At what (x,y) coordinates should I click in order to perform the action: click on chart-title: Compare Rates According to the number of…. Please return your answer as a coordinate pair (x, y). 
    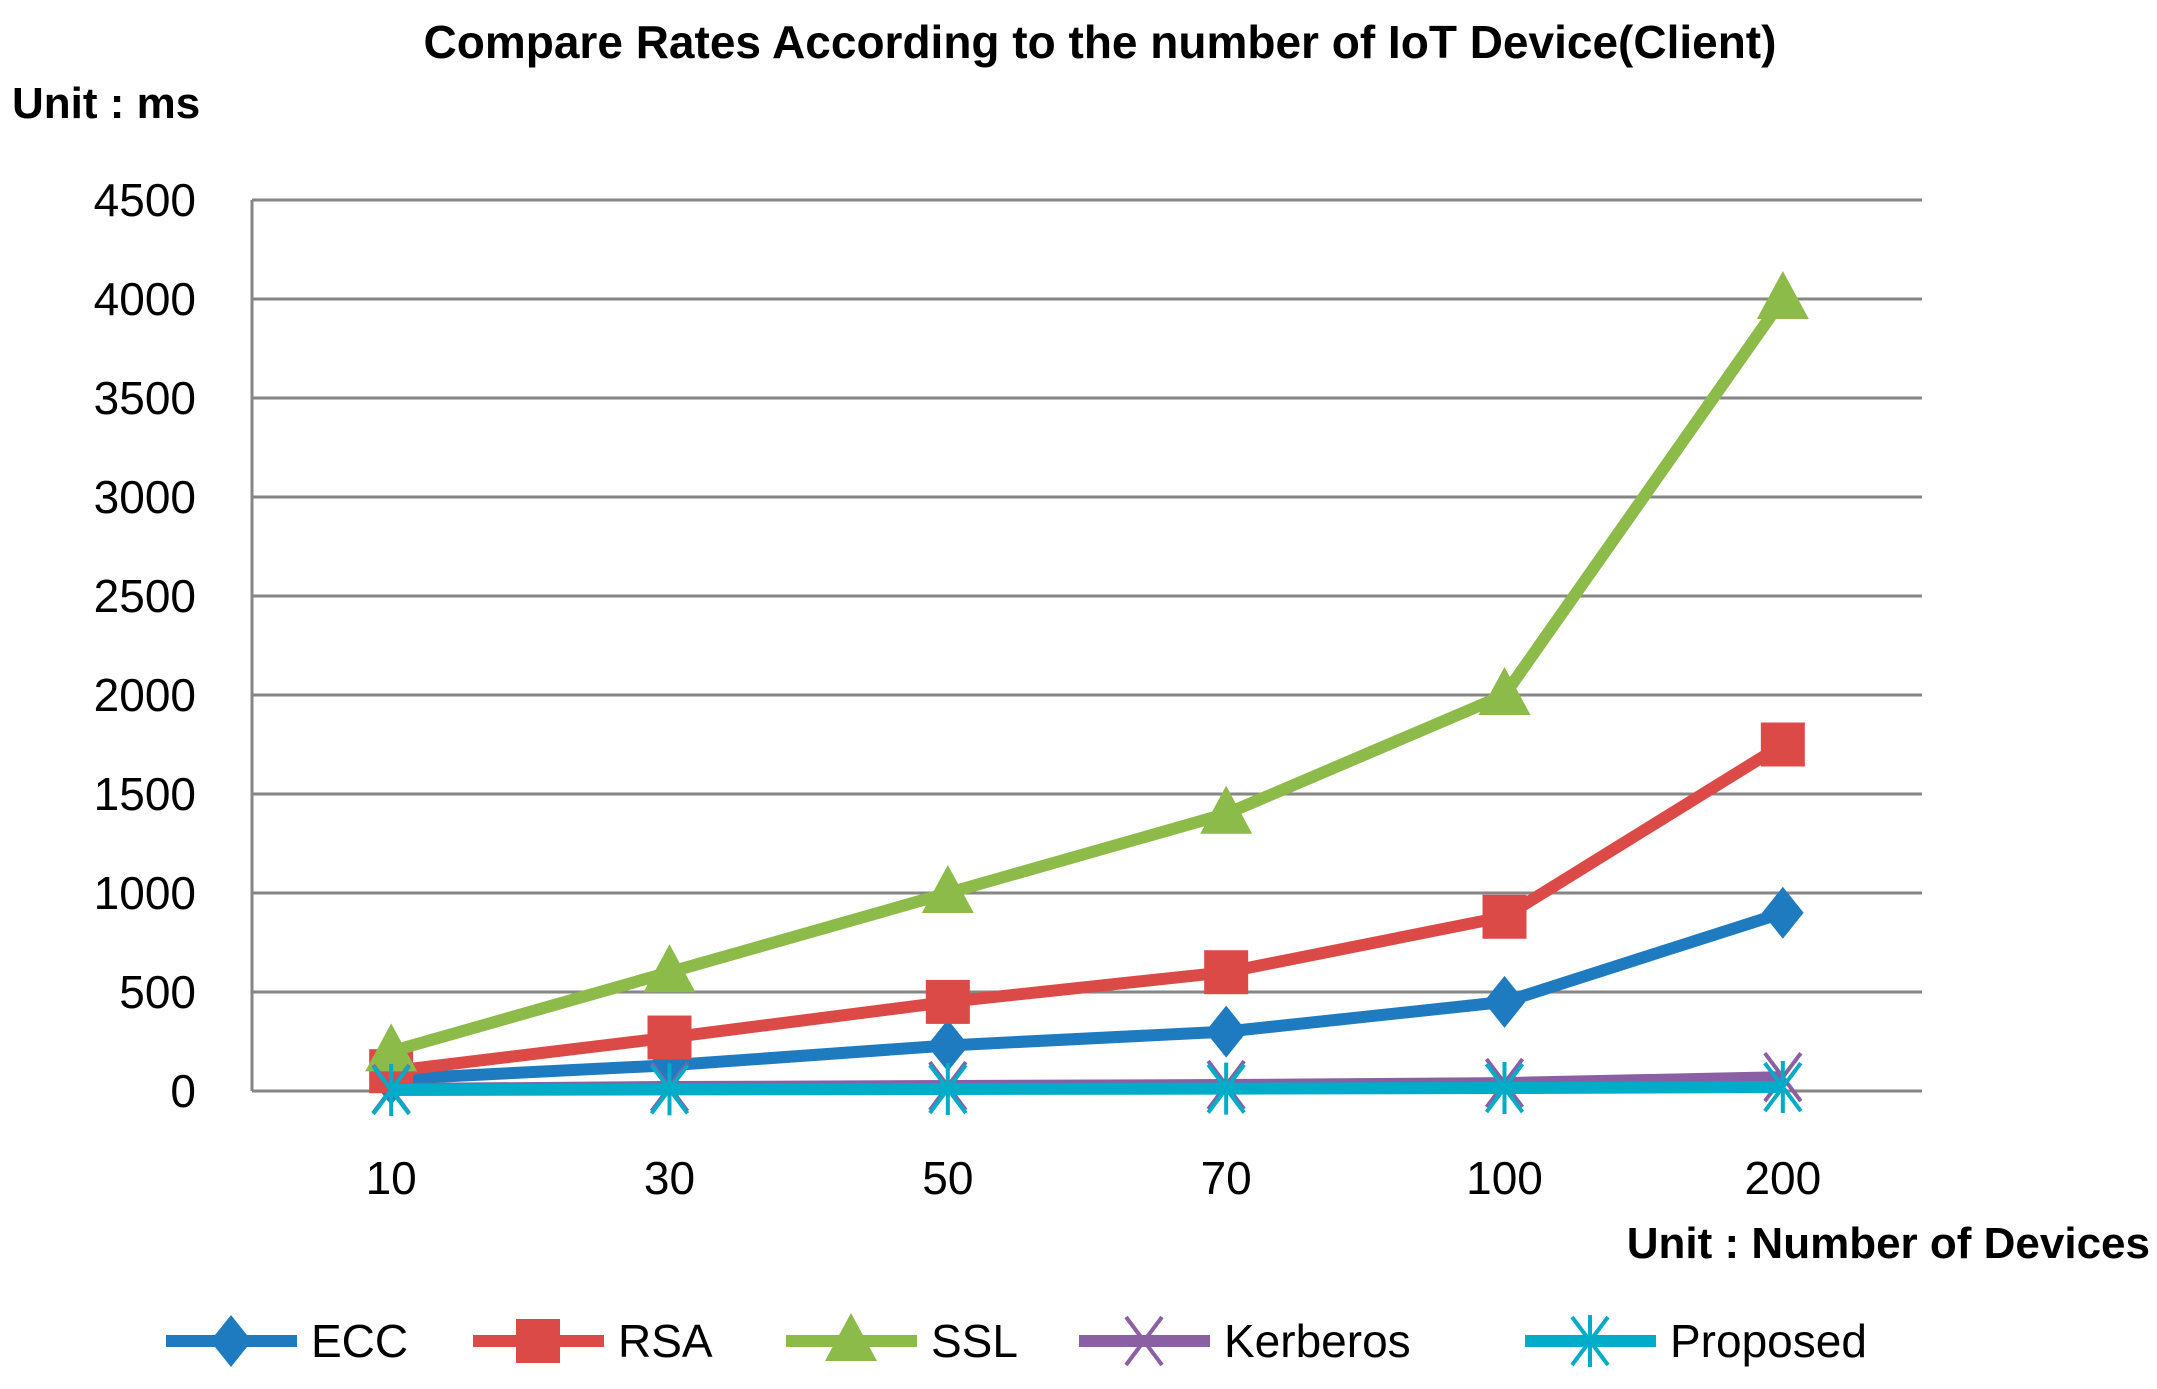
    Looking at the image, I should click on (1100, 42).